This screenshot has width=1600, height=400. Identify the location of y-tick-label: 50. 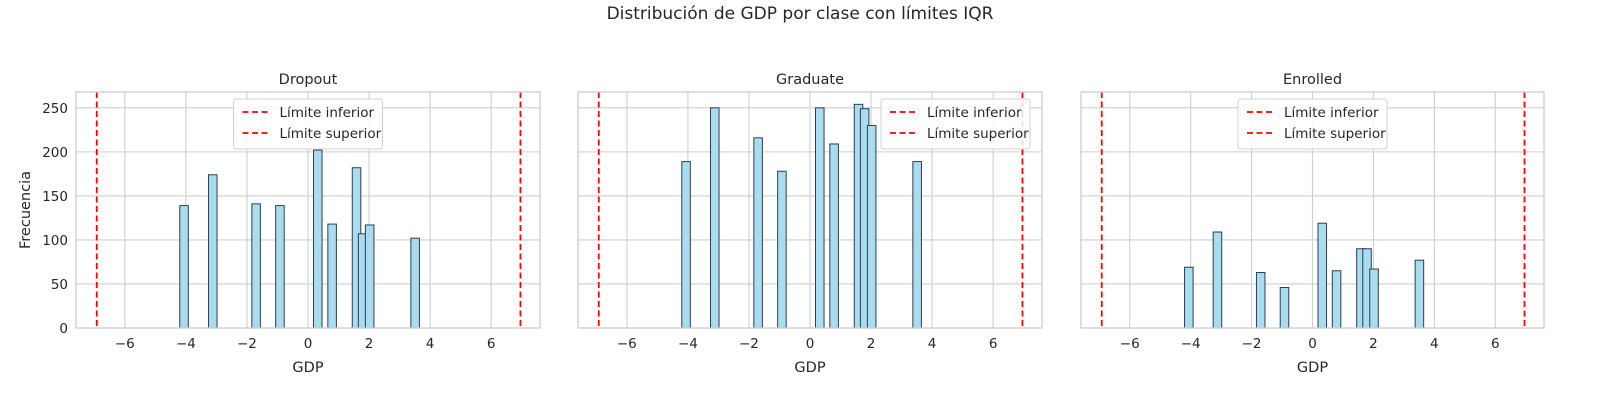
(59, 285).